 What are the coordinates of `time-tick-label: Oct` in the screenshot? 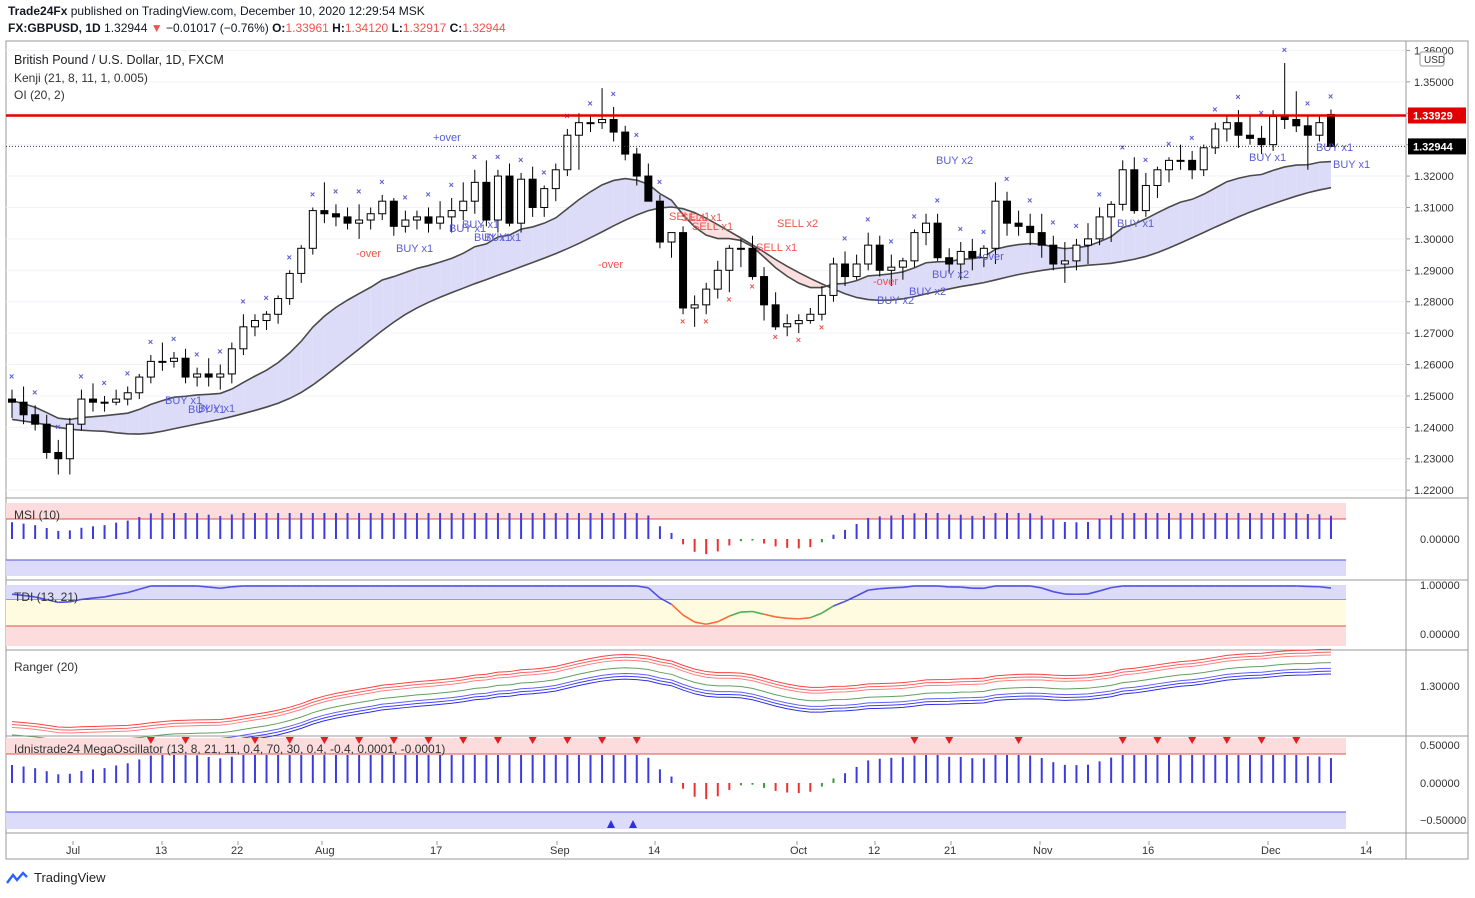 It's located at (798, 851).